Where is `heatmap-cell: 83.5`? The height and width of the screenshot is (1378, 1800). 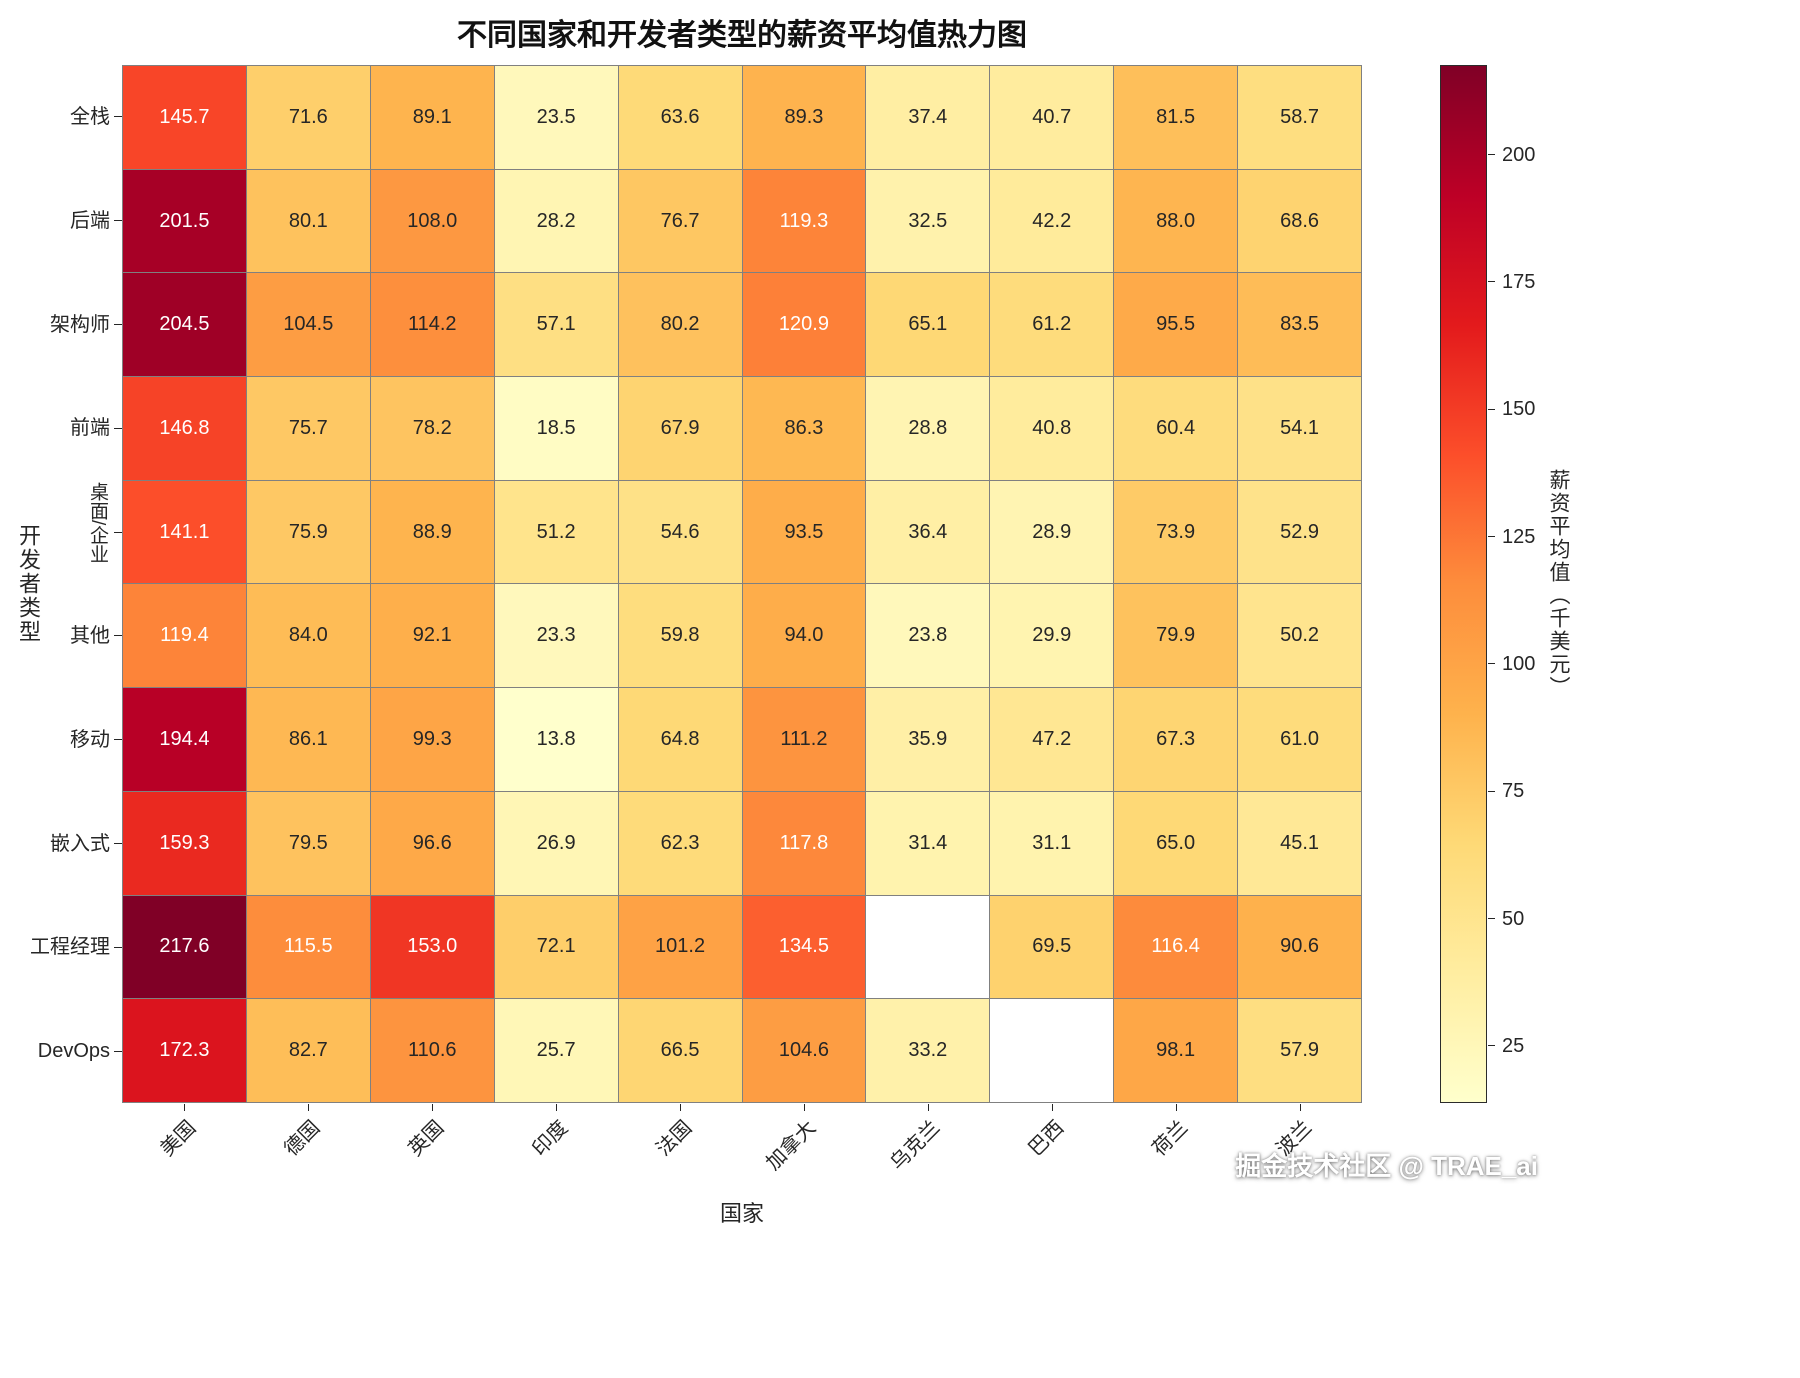
heatmap-cell: 83.5 is located at coordinates (1299, 325).